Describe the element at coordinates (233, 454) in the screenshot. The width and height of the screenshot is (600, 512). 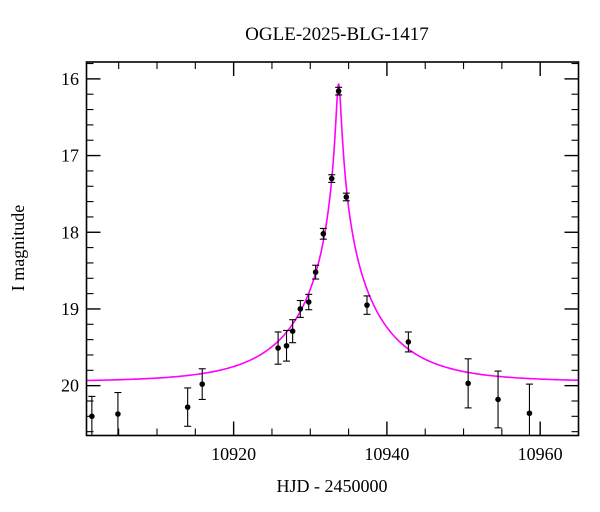
I see `x-tick-label: 10920` at that location.